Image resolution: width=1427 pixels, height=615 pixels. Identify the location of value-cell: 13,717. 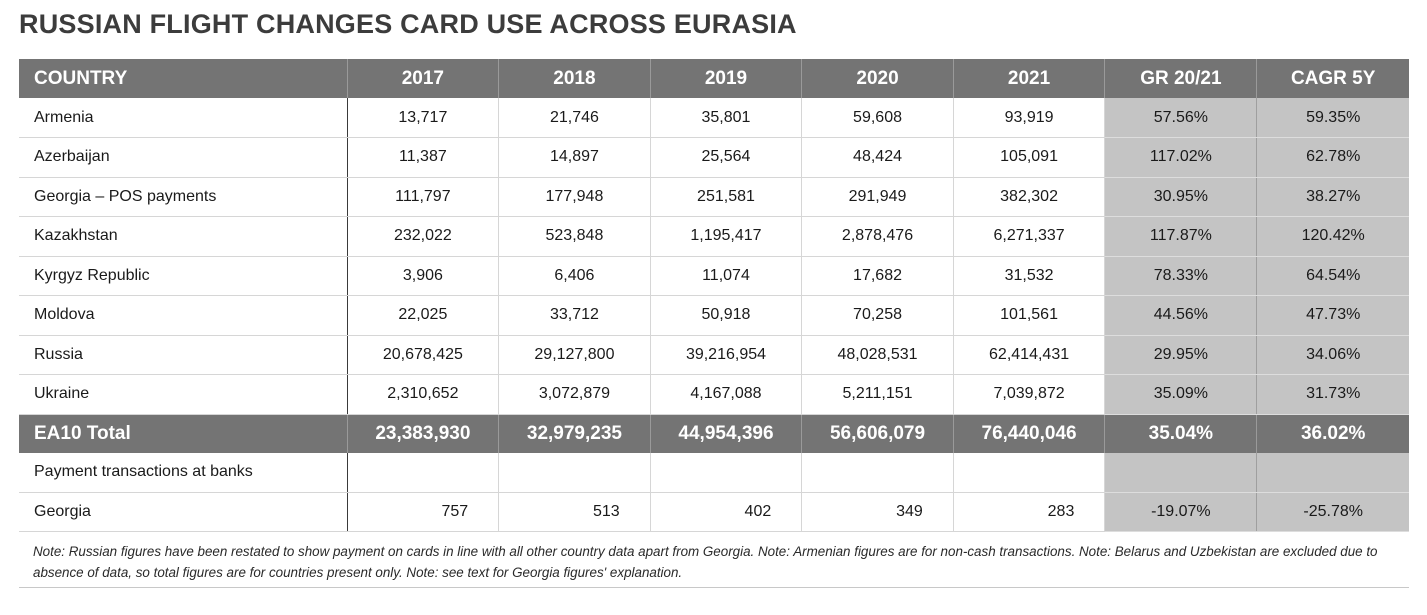
(423, 118).